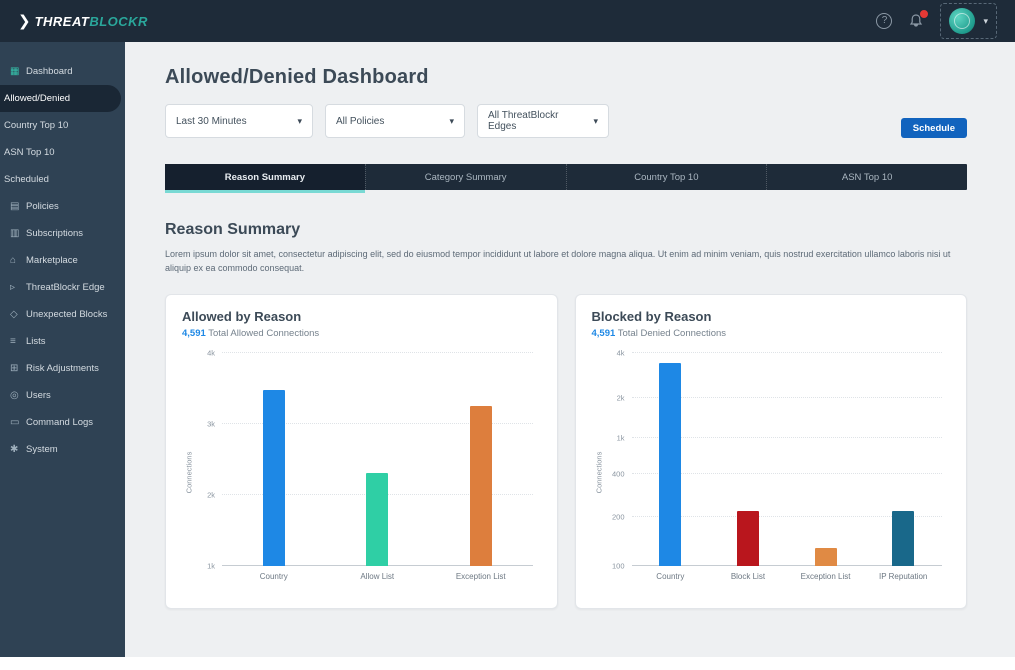  I want to click on edges-select: All ThreatBlockr Edges ▾, so click(543, 121).